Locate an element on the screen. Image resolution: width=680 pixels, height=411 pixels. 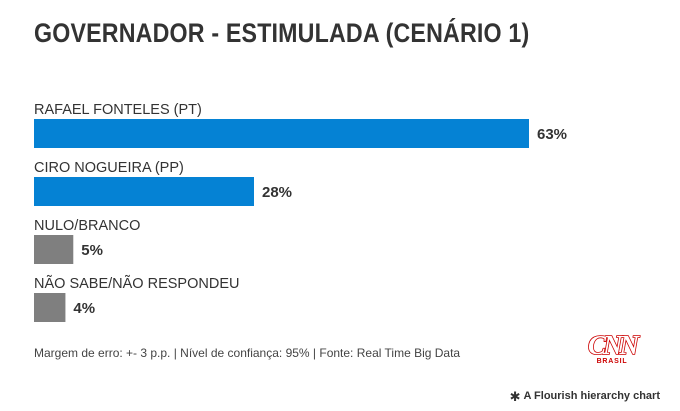
flourish-asterisk-icon: ✱ is located at coordinates (515, 396).